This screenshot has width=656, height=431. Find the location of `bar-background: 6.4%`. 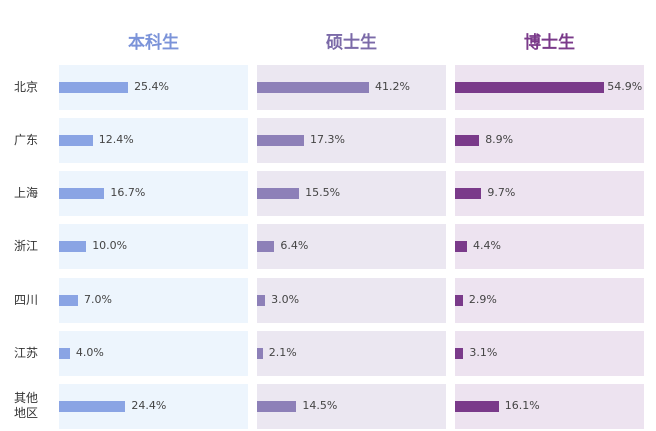

bar-background: 6.4% is located at coordinates (351, 246).